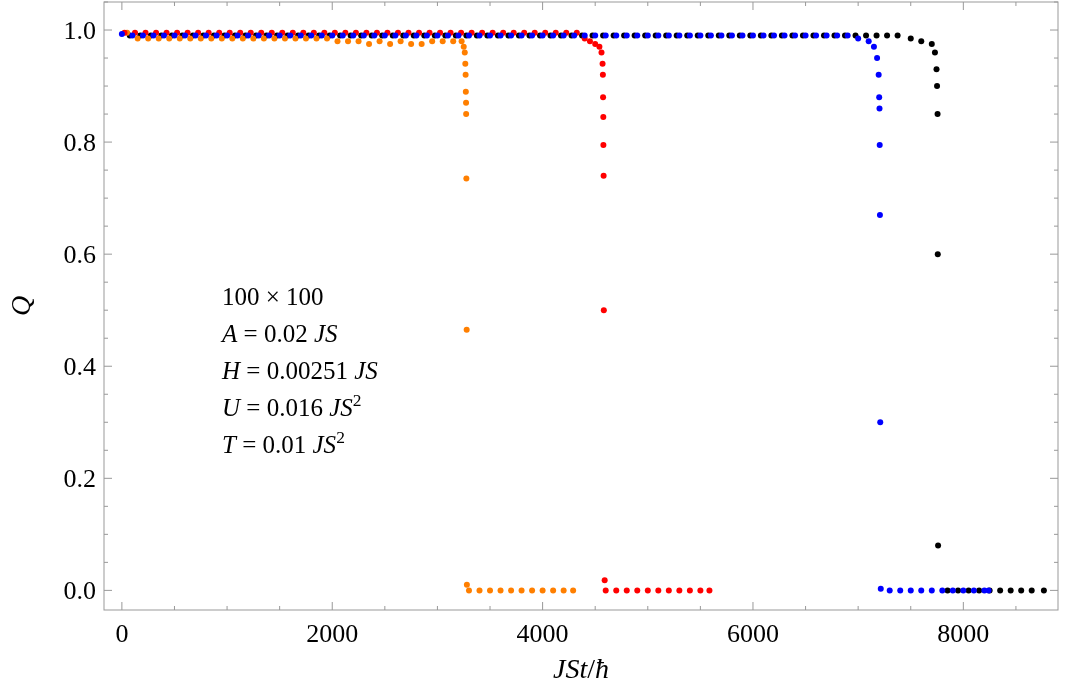 This screenshot has height=688, width=1065. What do you see at coordinates (752, 633) in the screenshot?
I see `x-tick-label: 6000` at bounding box center [752, 633].